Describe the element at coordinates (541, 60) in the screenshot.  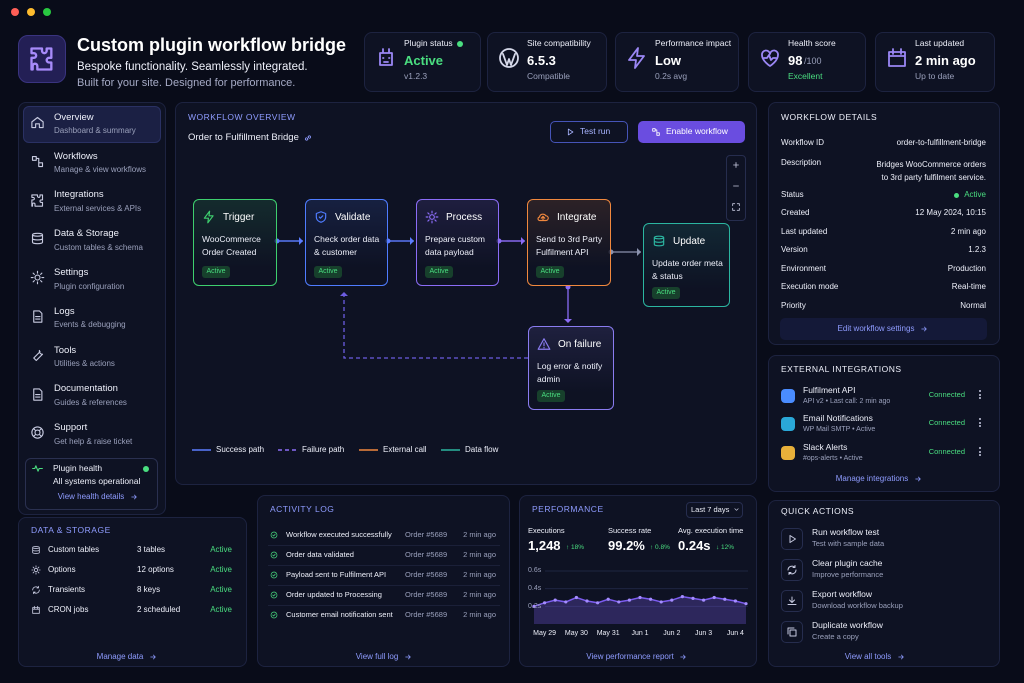
I see `stat-value: 6.5.3` at that location.